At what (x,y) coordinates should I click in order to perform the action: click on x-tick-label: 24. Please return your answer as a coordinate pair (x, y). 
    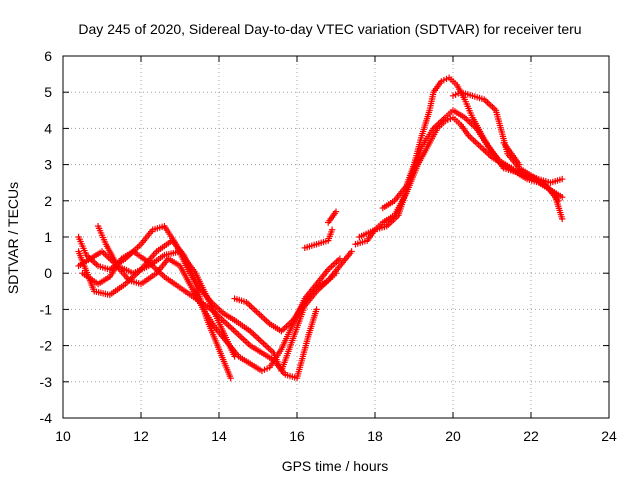
    Looking at the image, I should click on (609, 436).